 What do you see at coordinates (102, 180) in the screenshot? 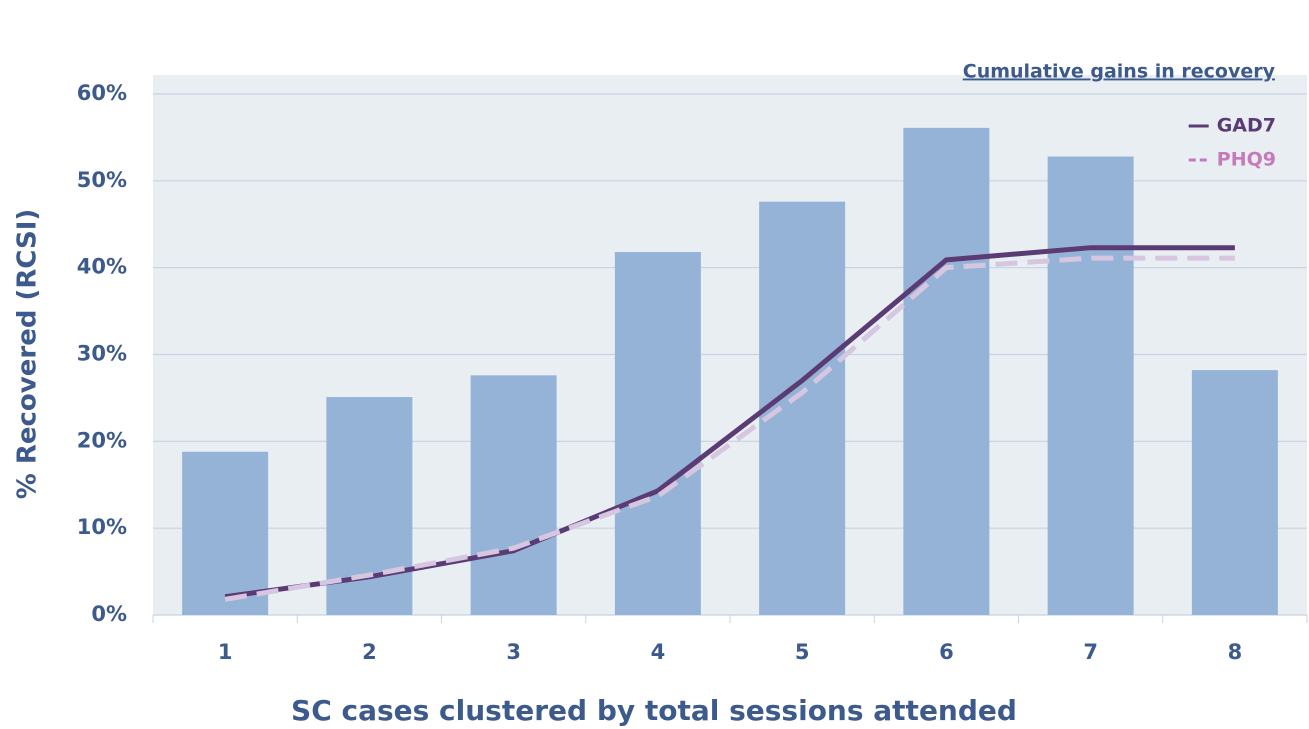
I see `y-tick-label: 50%` at bounding box center [102, 180].